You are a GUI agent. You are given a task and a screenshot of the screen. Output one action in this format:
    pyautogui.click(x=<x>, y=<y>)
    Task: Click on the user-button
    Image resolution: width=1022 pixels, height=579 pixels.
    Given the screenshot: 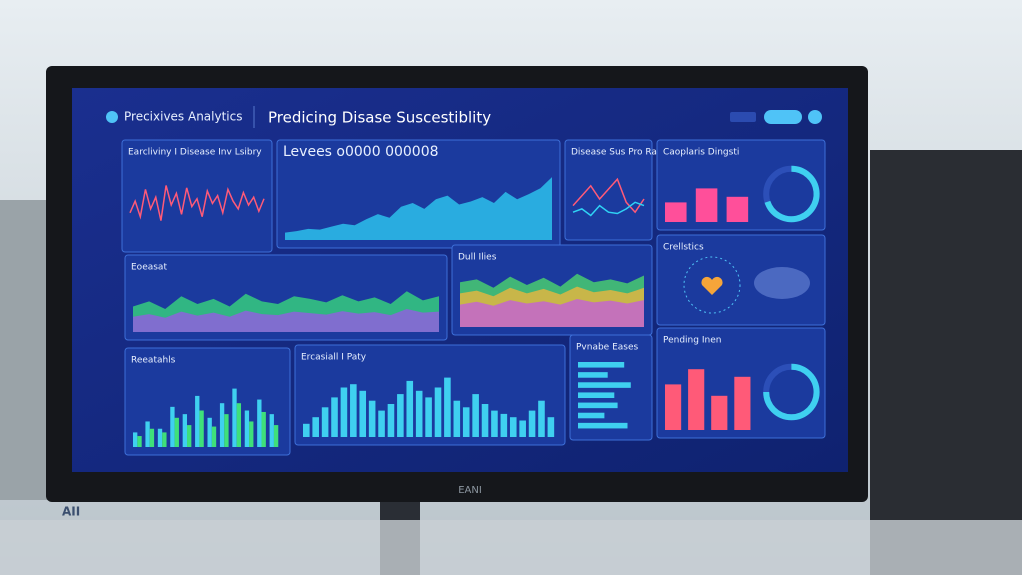 What is the action you would take?
    pyautogui.click(x=815, y=117)
    